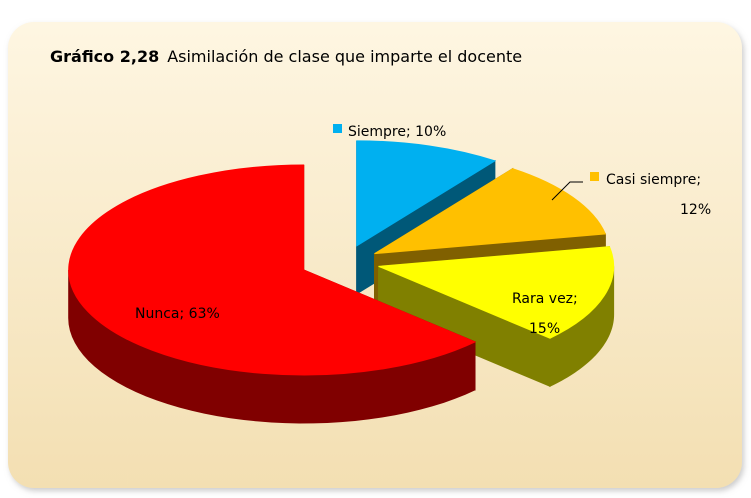 Image resolution: width=751 pixels, height=498 pixels. I want to click on data-label-line: Casi siempre;, so click(656, 180).